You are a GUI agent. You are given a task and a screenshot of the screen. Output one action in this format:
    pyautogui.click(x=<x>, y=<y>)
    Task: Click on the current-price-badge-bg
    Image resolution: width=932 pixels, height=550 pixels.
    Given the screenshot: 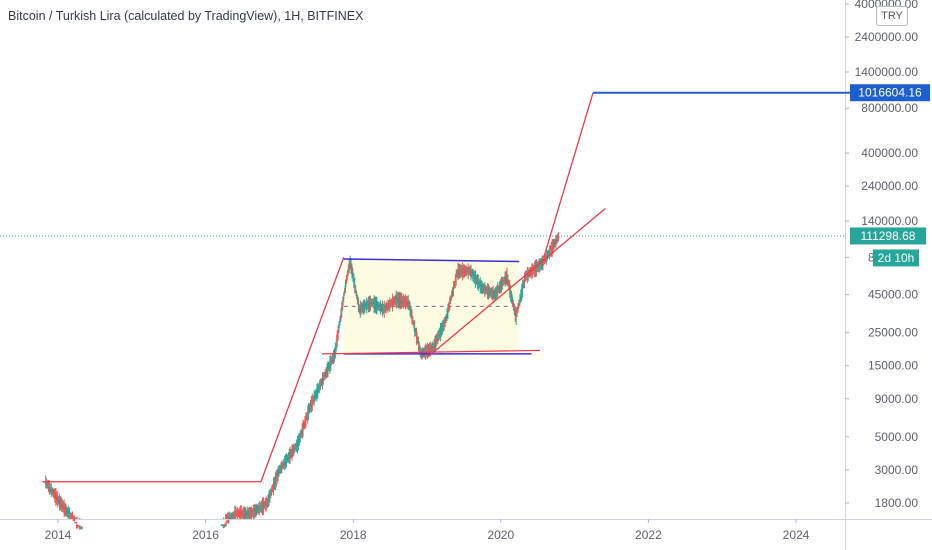 What is the action you would take?
    pyautogui.click(x=888, y=236)
    